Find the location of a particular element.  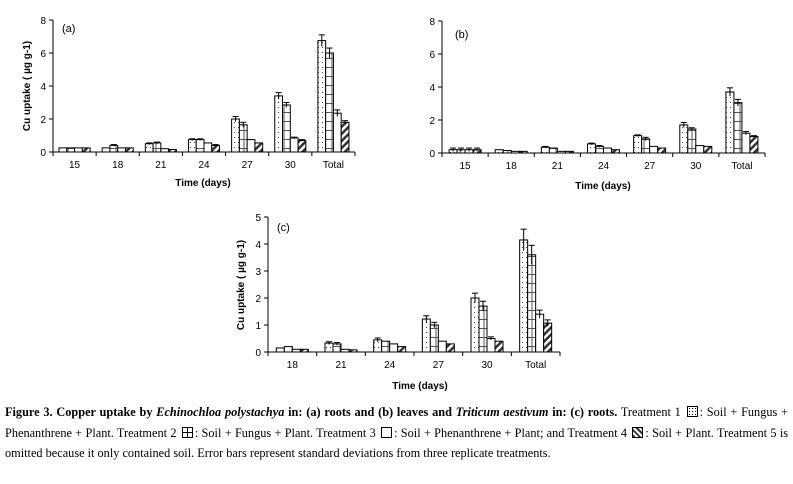

caption-t1-prefix: Treatment 1 is located at coordinates (650, 412).